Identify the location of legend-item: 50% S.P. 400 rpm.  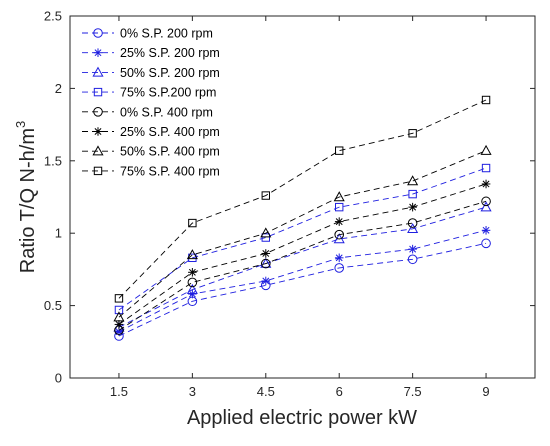
(151, 152).